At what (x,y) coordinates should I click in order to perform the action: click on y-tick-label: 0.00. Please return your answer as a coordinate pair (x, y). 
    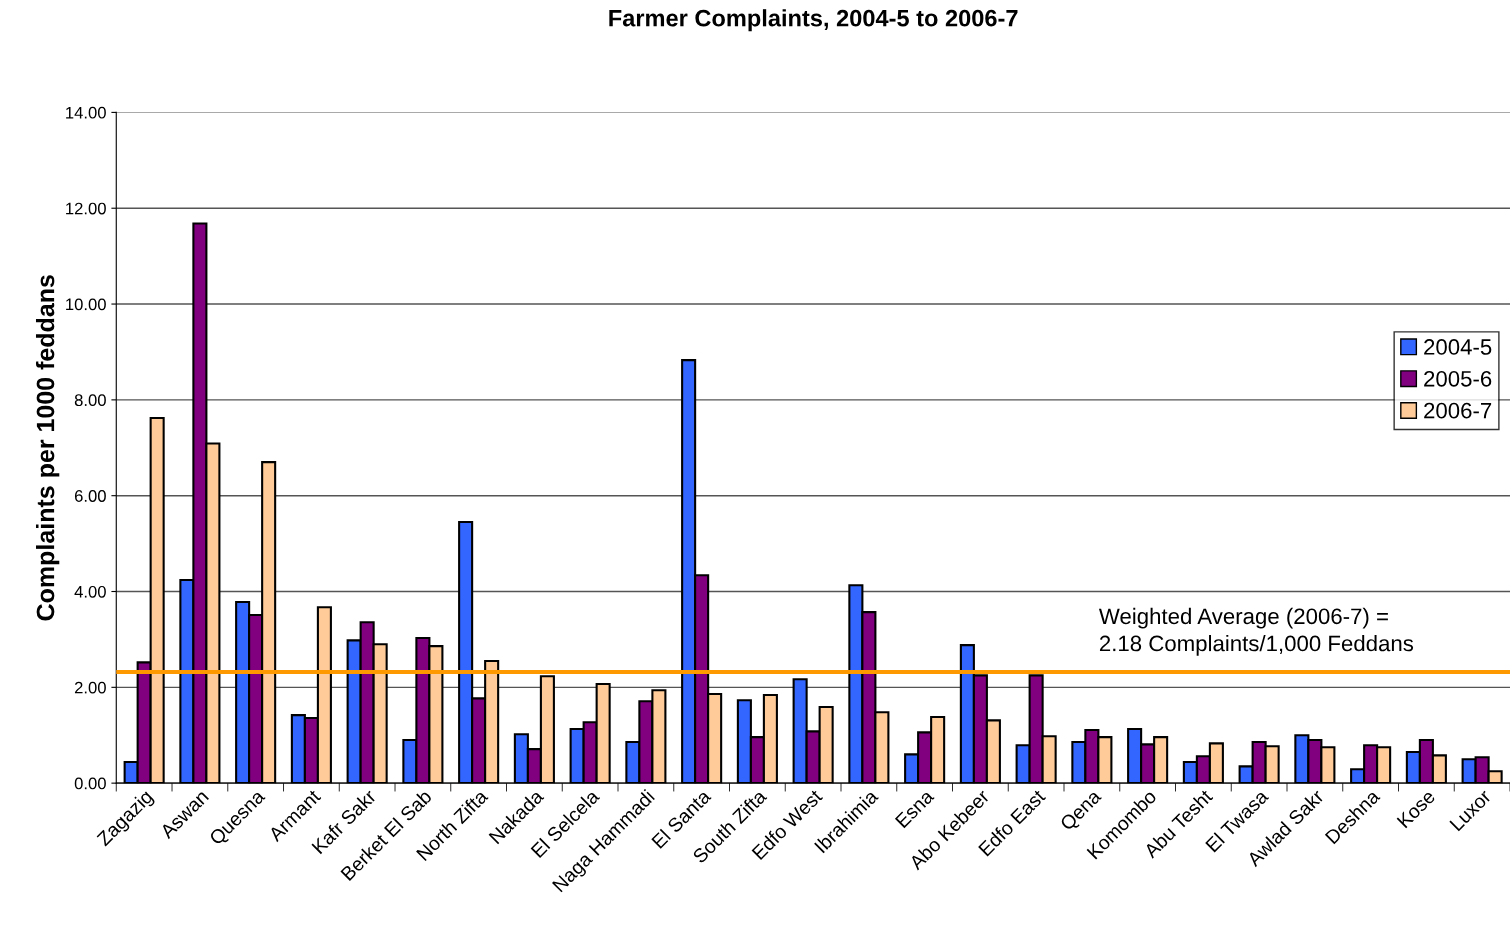
    Looking at the image, I should click on (90, 783).